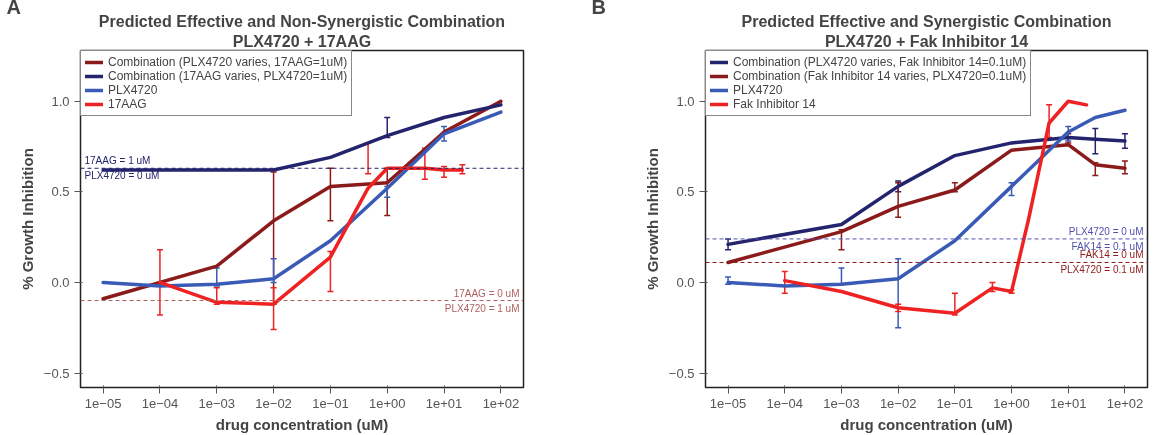  I want to click on ref-line-label: 17AAG = 1 uM PLX4720 = 0 uM, so click(122, 168).